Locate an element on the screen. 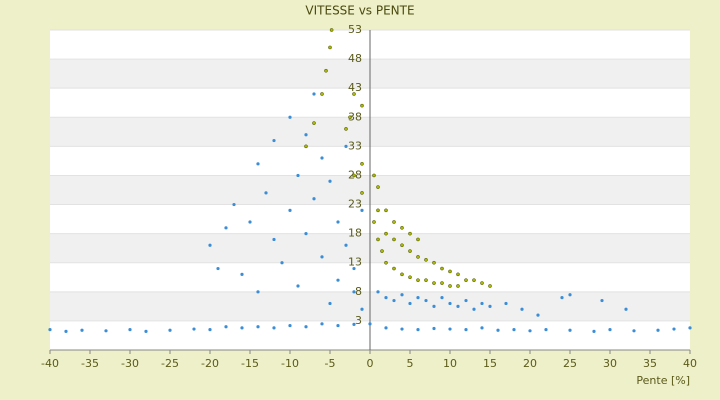  x-tick-label: 15 is located at coordinates (490, 363).